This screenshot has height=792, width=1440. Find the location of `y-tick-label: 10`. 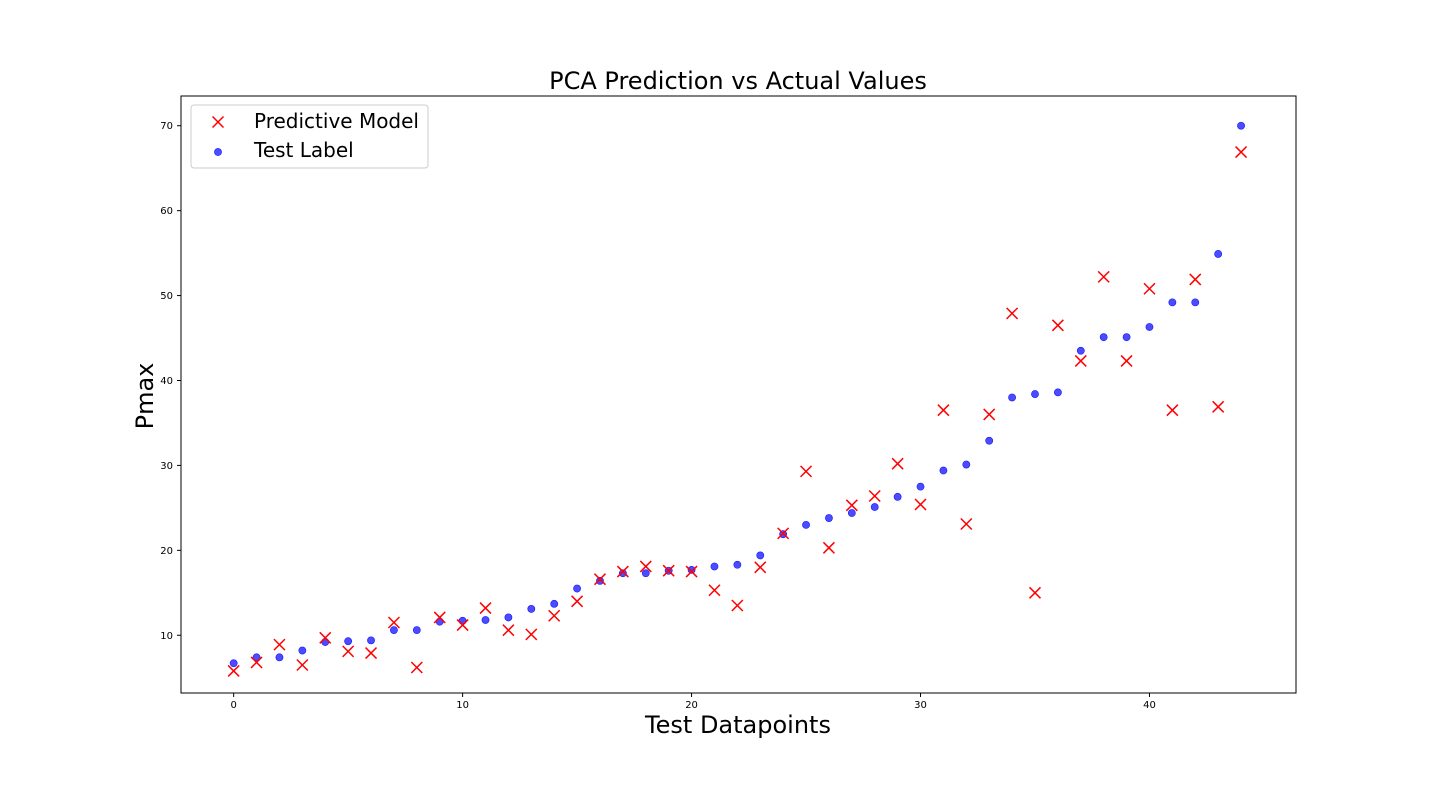

y-tick-label: 10 is located at coordinates (166, 636).